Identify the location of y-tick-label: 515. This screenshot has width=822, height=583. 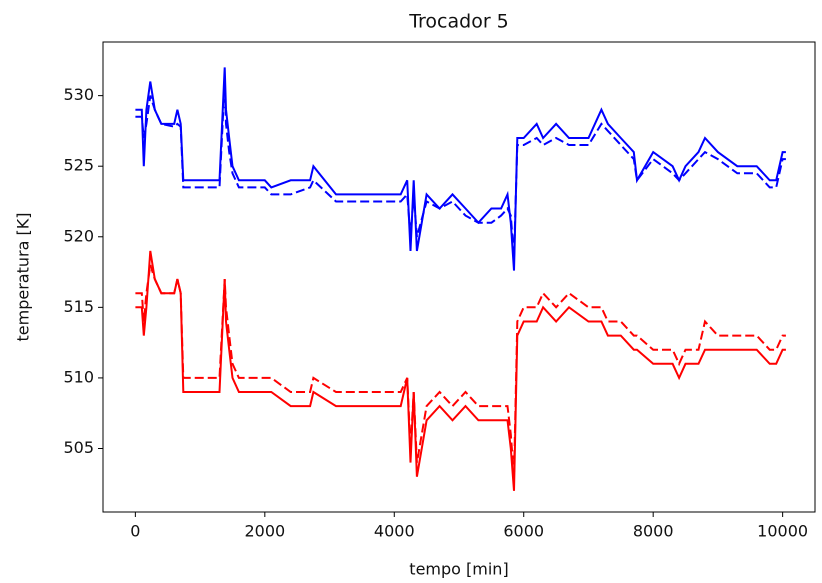
(78, 306).